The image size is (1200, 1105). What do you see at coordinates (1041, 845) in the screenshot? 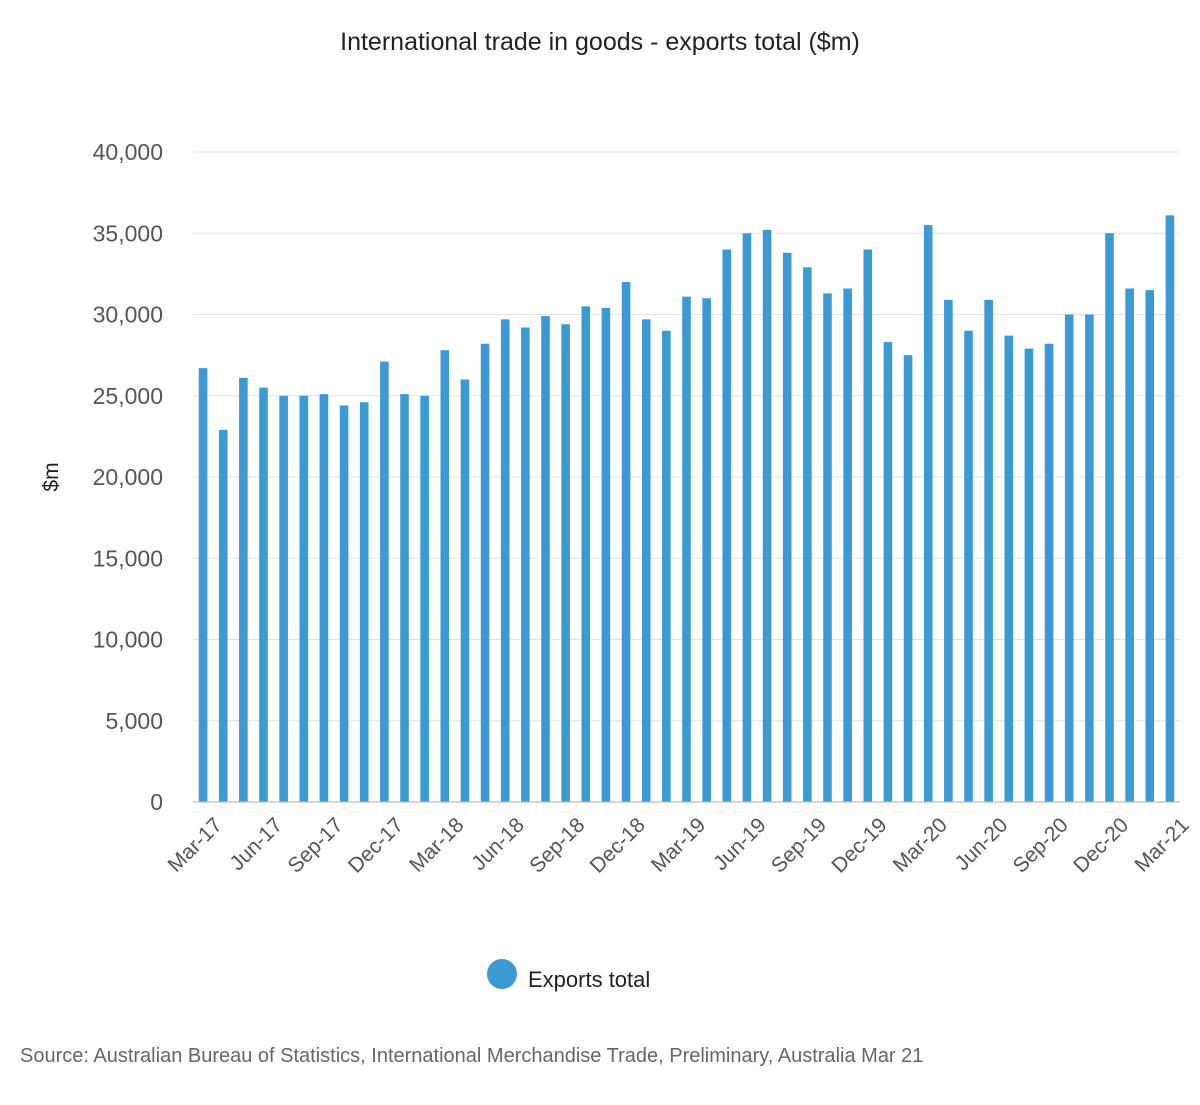
I see `x-tick-label: Sep-20` at bounding box center [1041, 845].